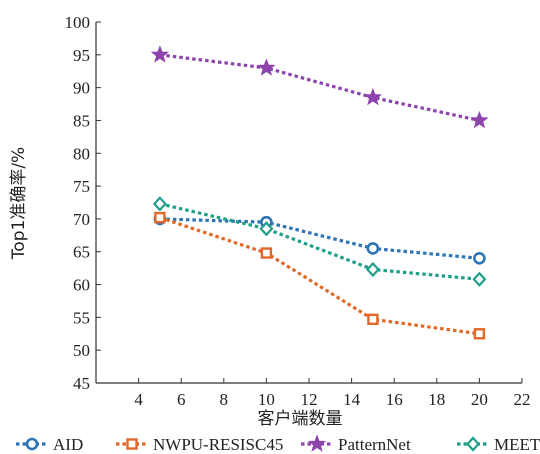  I want to click on legend-item-nwpu-resisc45: NWPU-RESISC45, so click(199, 444).